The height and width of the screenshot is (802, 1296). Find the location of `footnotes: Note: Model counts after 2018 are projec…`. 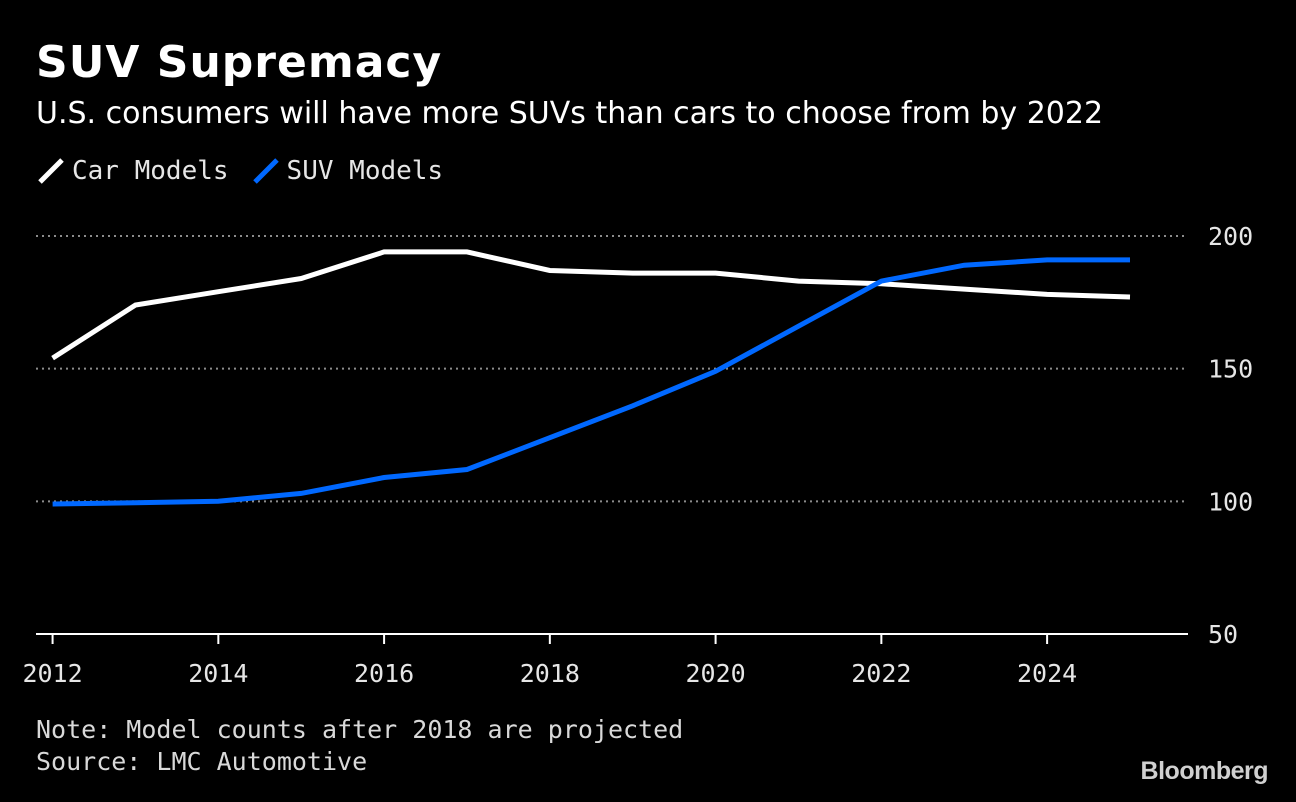

footnotes: Note: Model counts after 2018 are projec… is located at coordinates (359, 746).